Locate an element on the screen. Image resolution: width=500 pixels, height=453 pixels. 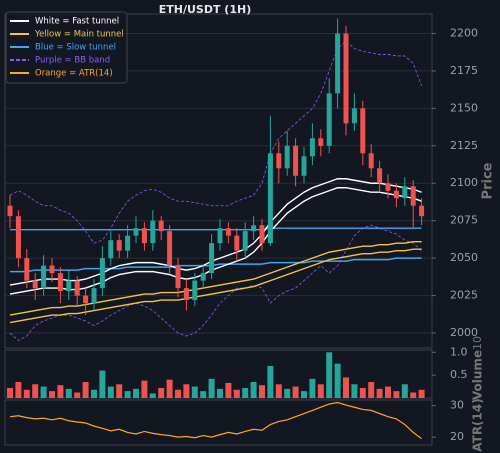
legend-label: White = Fast tunnel is located at coordinates (77, 22).